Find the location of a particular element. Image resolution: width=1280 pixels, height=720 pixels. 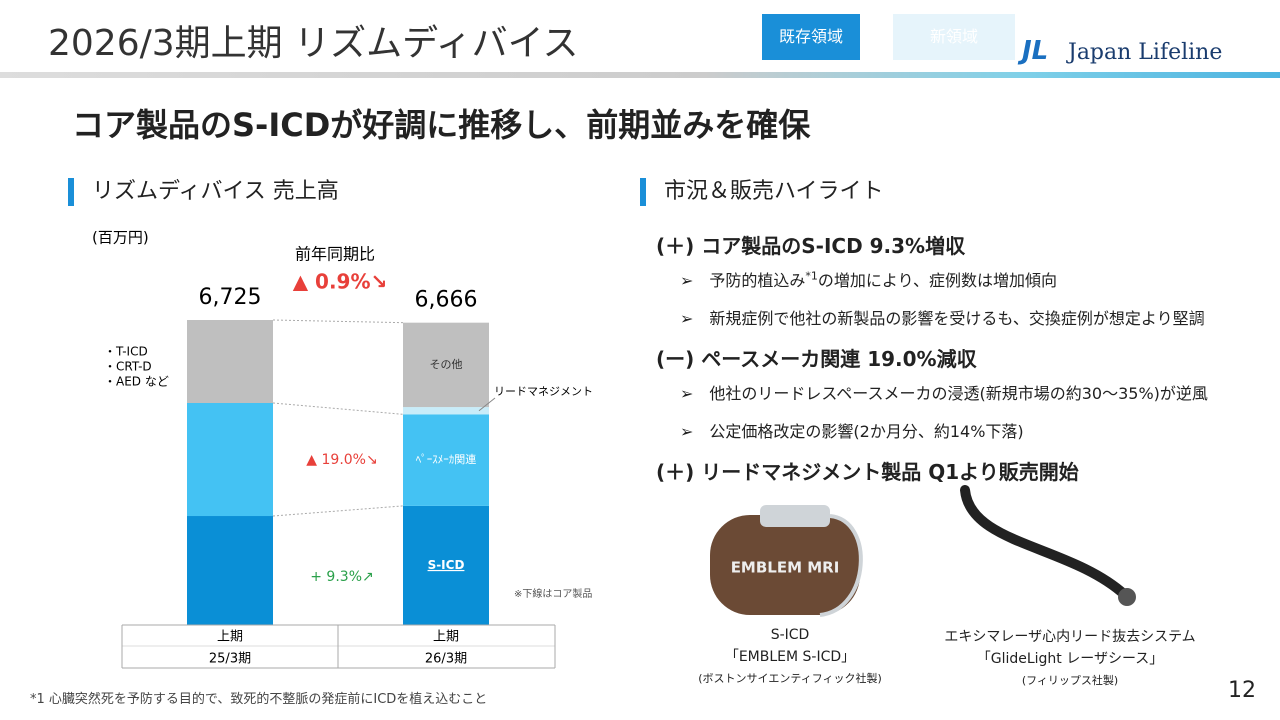

highlight-heading: (＋) コア製品のS-ICD 9.3%増収 is located at coordinates (811, 246).